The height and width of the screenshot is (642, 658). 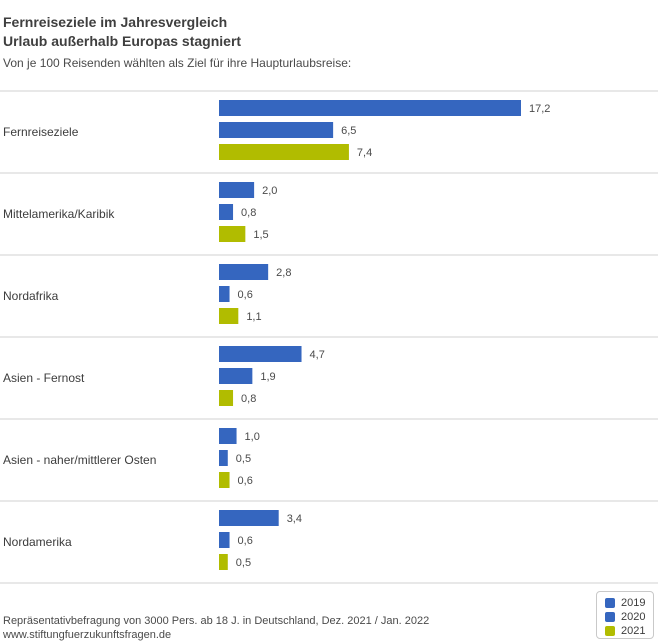 What do you see at coordinates (610, 603) in the screenshot?
I see `legend-swatch-2019` at bounding box center [610, 603].